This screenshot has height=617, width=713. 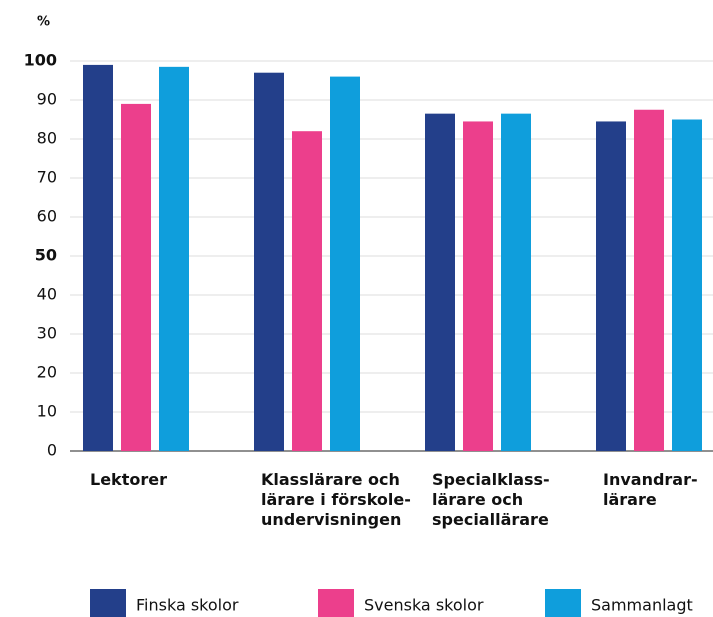 I want to click on legend-label: Svenska skolor, so click(x=424, y=605).